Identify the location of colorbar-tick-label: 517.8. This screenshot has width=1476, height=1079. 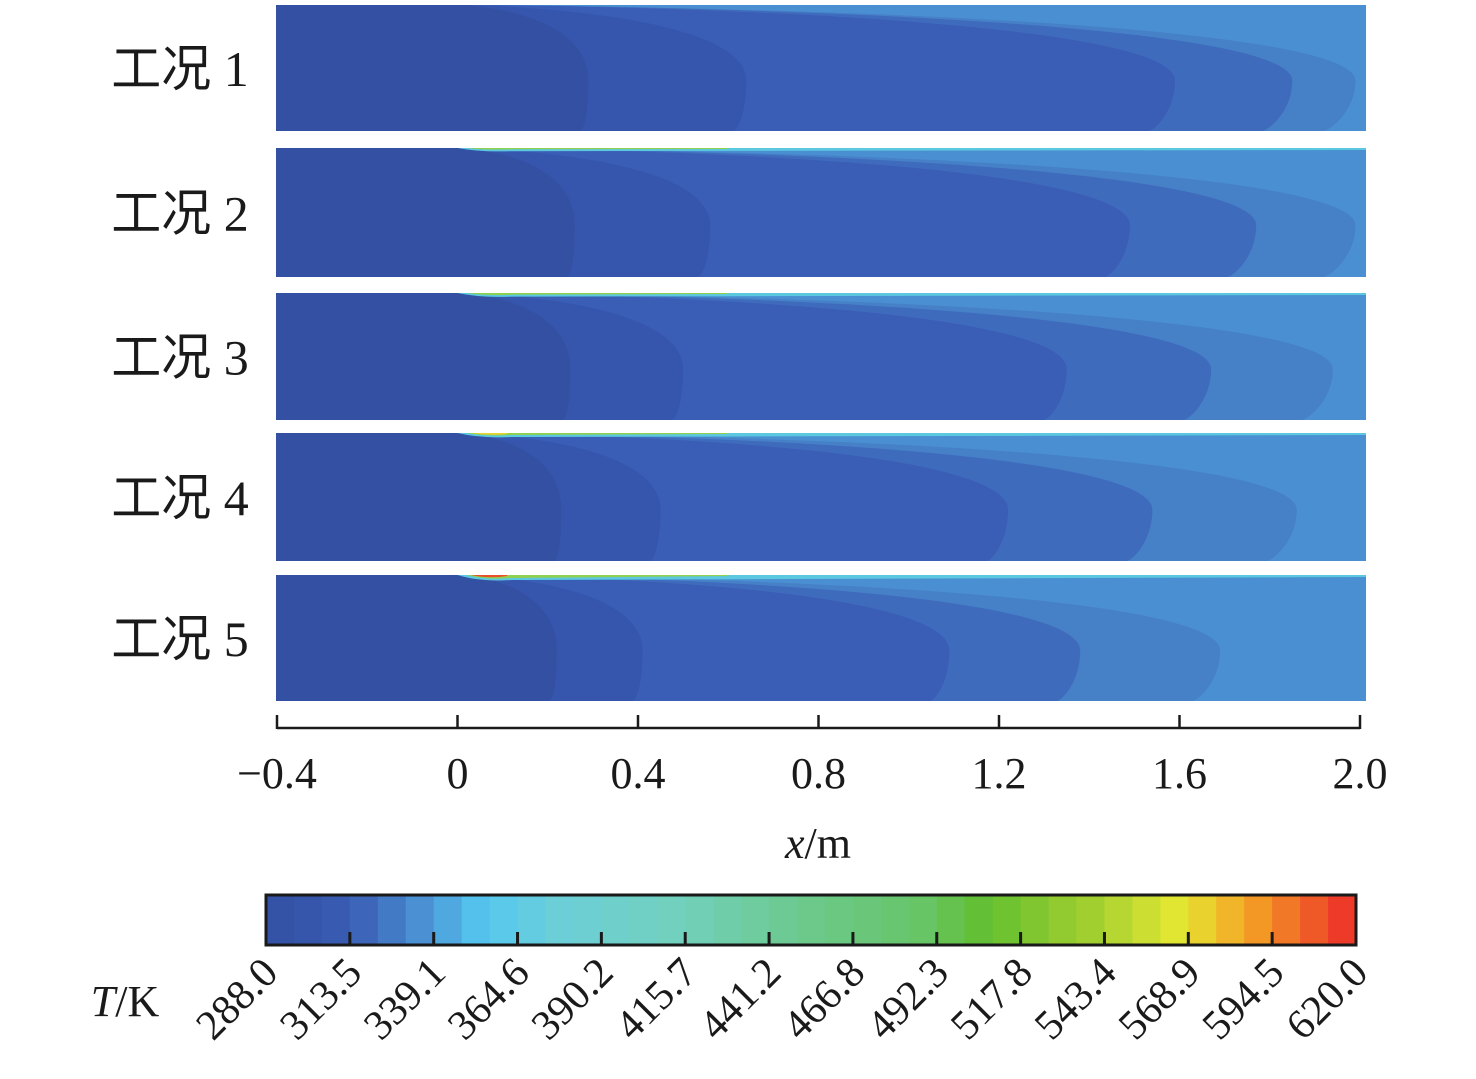
(991, 999).